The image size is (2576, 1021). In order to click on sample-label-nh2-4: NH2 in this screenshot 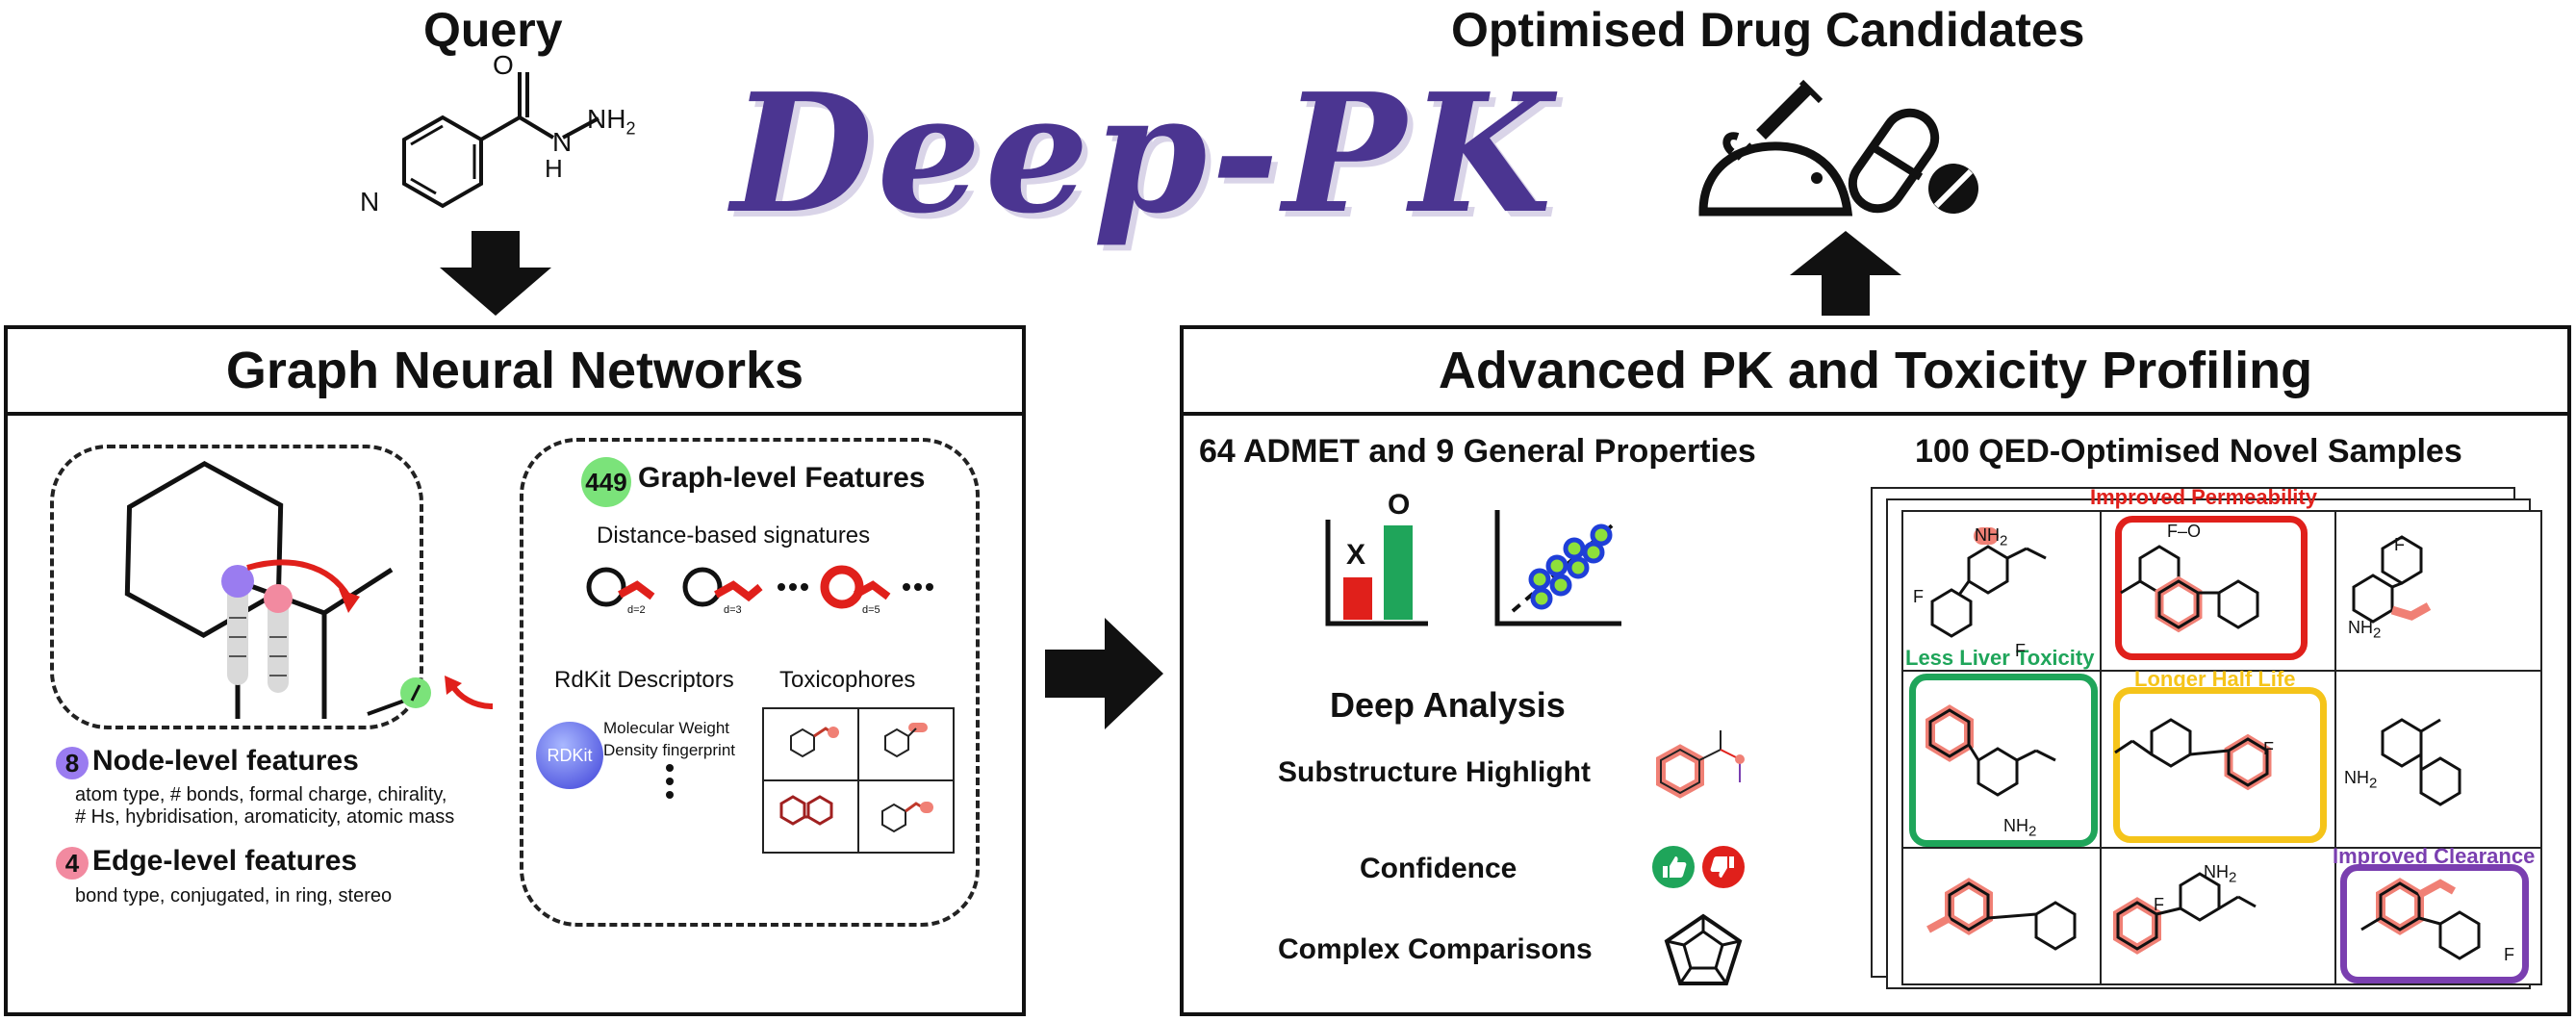, I will do `click(2361, 780)`.